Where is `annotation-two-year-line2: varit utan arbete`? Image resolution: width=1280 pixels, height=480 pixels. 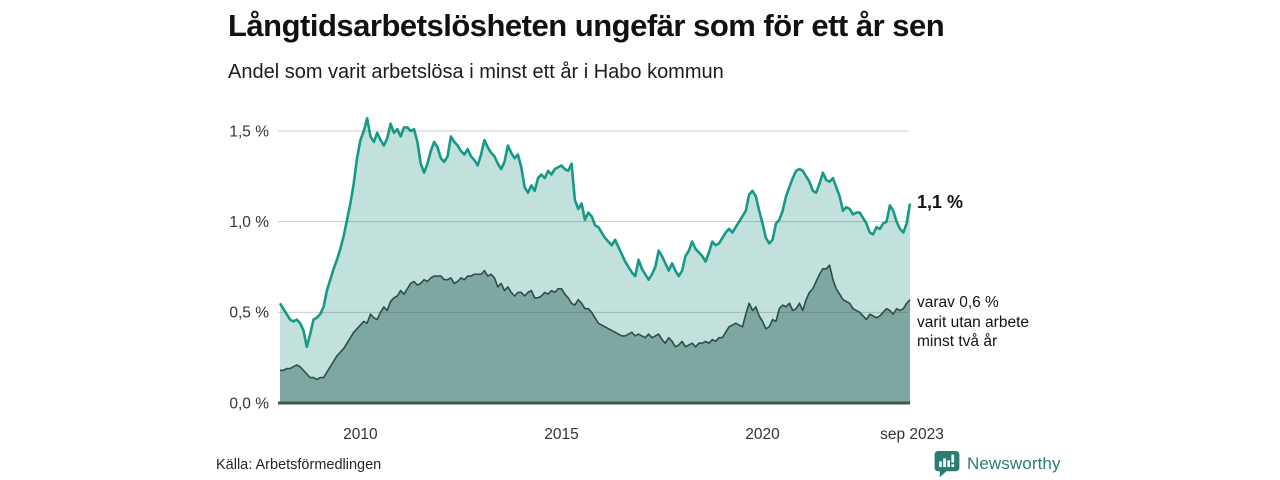
annotation-two-year-line2: varit utan arbete is located at coordinates (973, 322).